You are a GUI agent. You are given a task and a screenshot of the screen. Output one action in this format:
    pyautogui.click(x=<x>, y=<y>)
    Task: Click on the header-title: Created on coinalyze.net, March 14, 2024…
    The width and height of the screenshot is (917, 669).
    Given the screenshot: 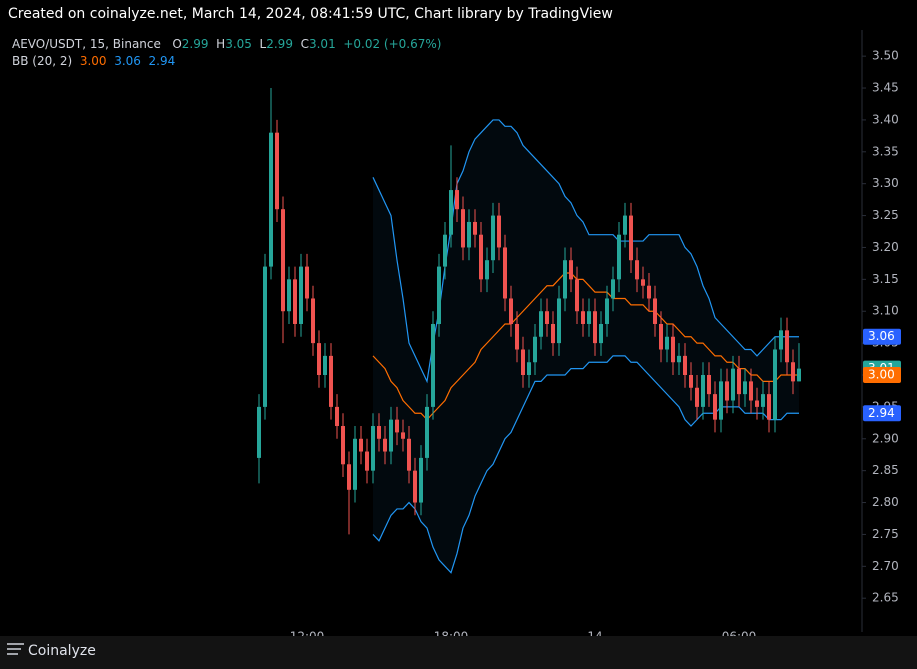 What is the action you would take?
    pyautogui.click(x=310, y=14)
    